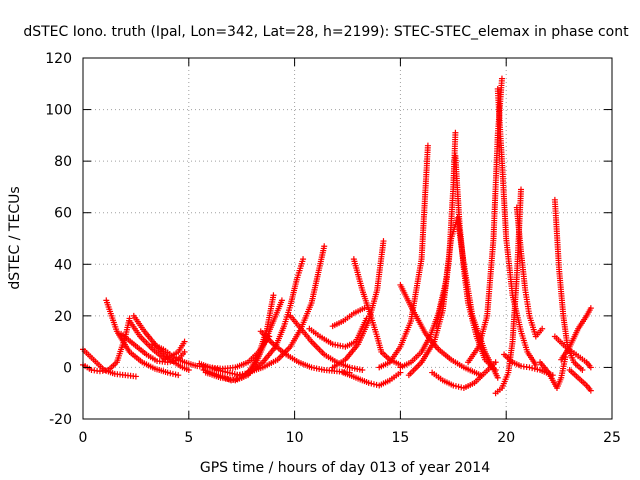  I want to click on y-tick-label: 100, so click(58, 111).